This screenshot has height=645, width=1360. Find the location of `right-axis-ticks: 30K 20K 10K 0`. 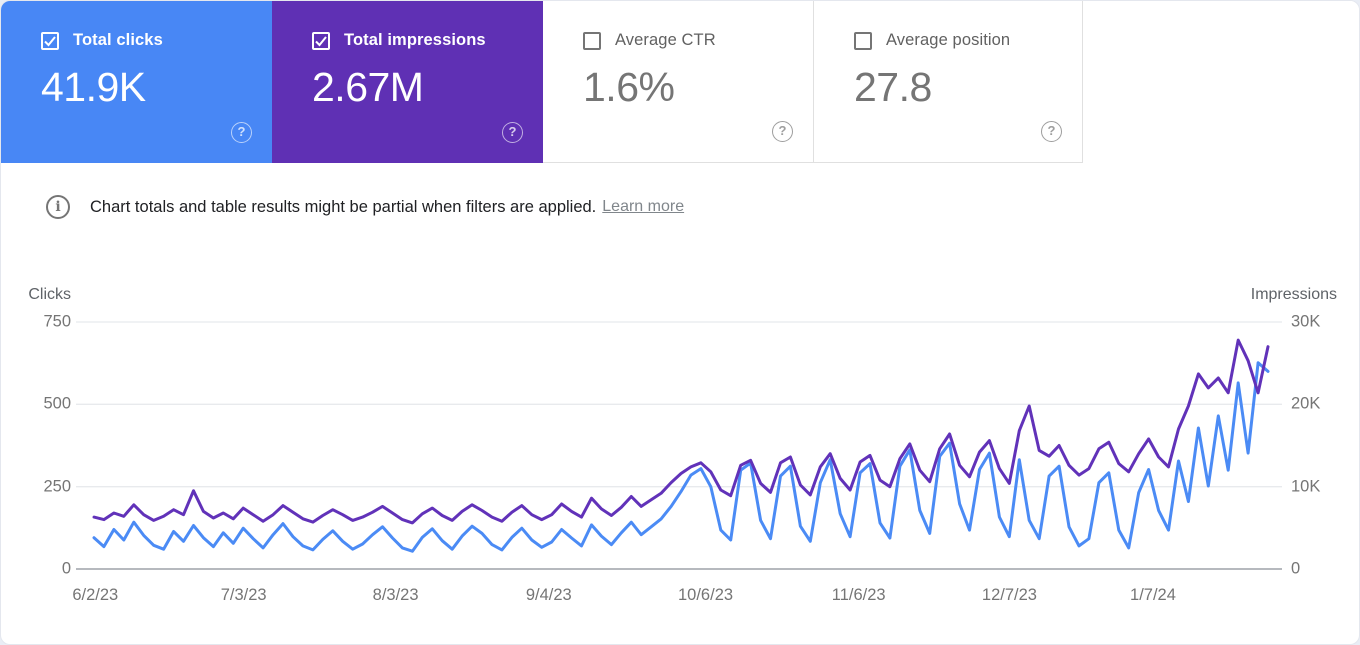

right-axis-ticks: 30K 20K 10K 0 is located at coordinates (1320, 445).